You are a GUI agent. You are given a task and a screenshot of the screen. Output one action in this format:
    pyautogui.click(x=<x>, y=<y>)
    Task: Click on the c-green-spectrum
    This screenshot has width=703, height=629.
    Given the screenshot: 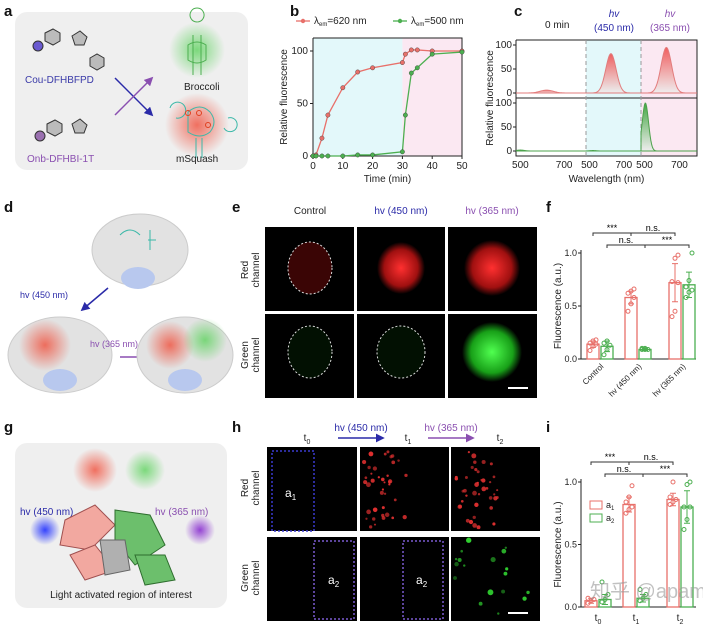 What is the action you would take?
    pyautogui.click(x=668, y=127)
    